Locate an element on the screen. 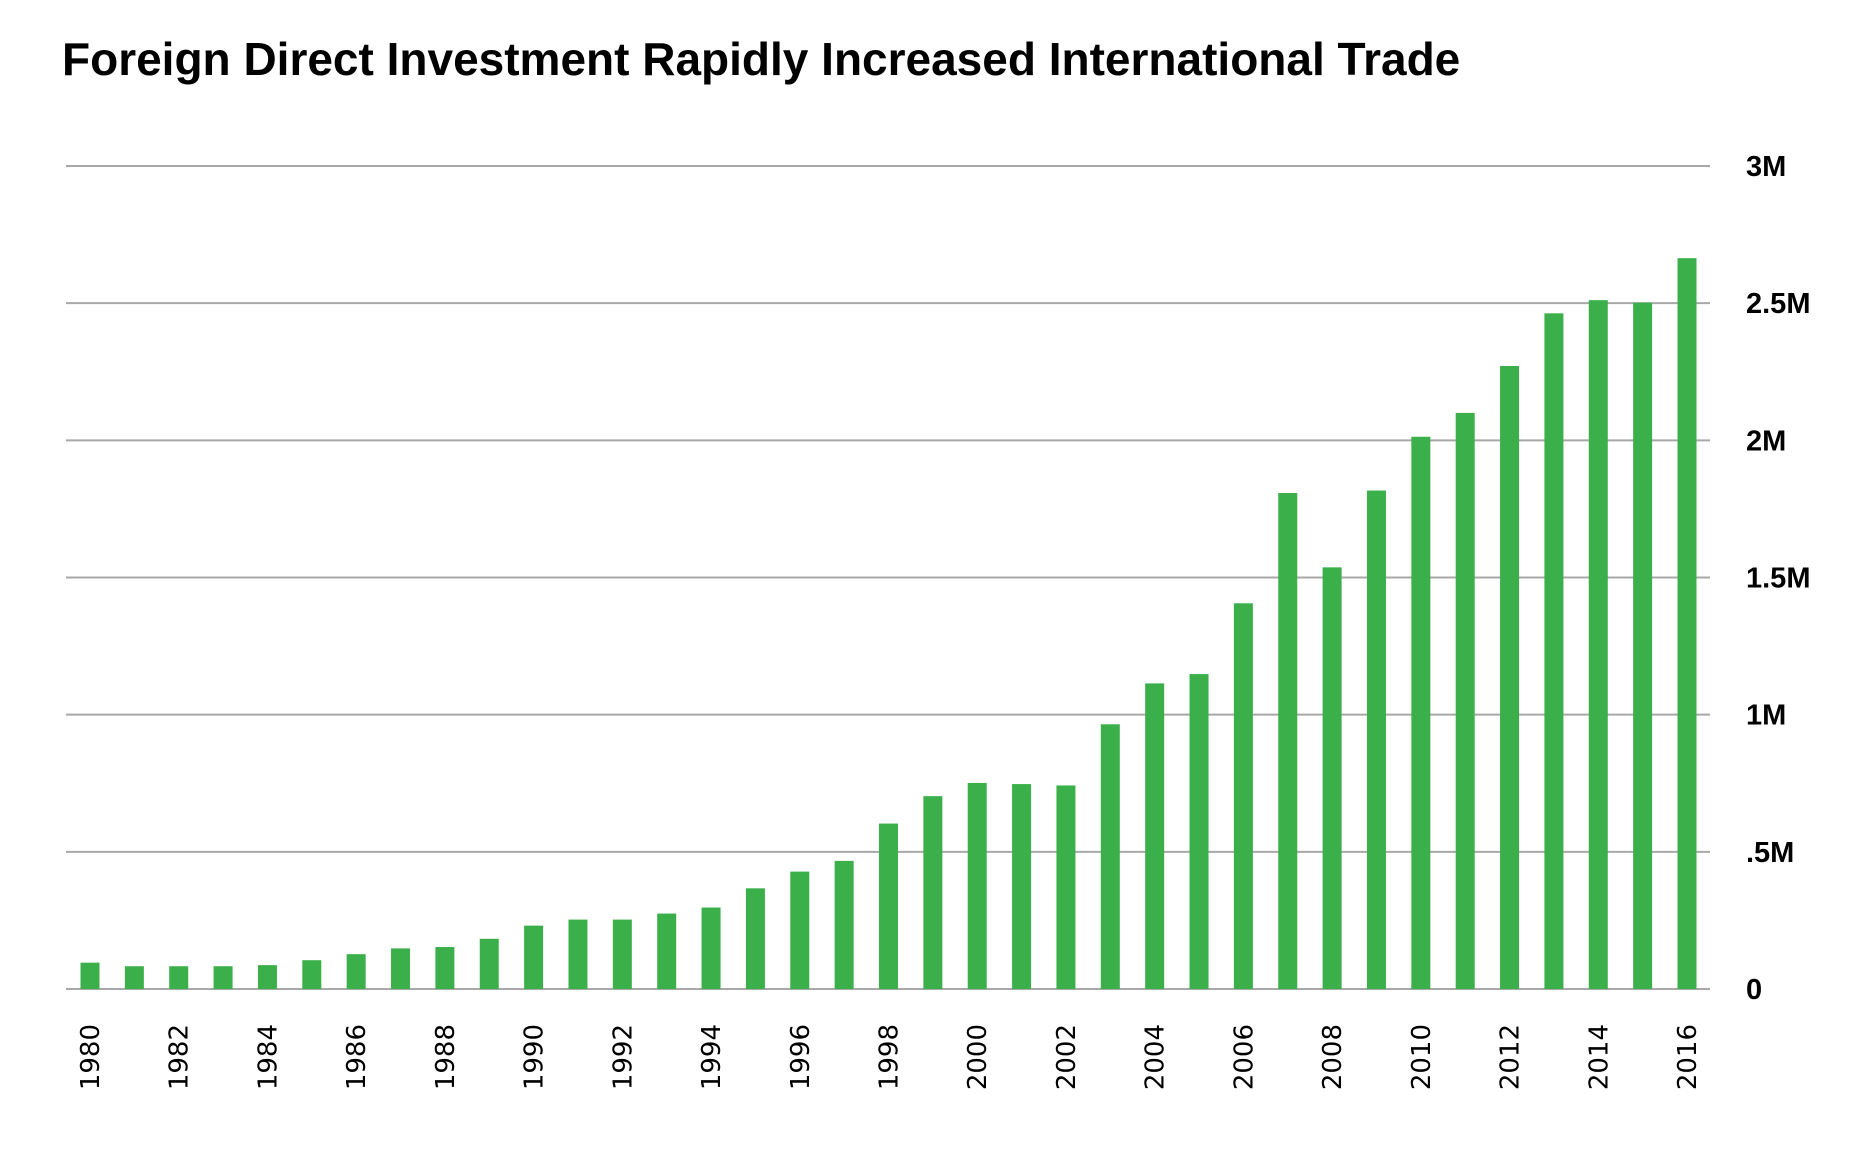 The image size is (1875, 1171). bar-1995 is located at coordinates (755, 938).